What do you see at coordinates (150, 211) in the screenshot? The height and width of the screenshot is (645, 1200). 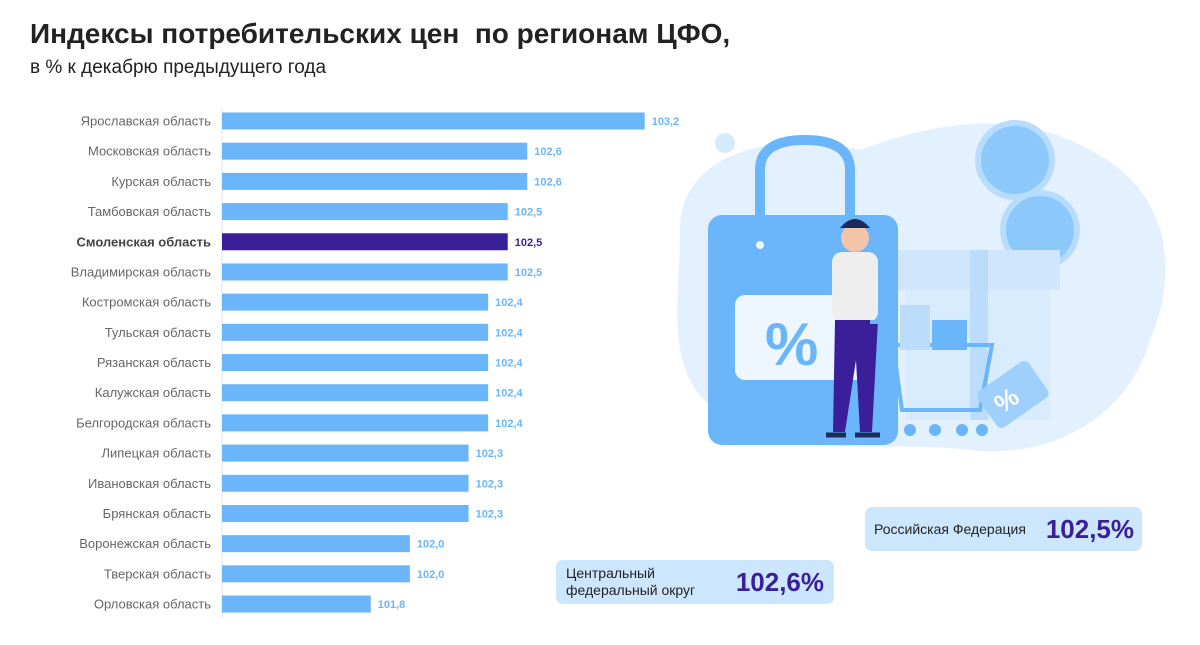 I see `category-label: Тамбовская область` at bounding box center [150, 211].